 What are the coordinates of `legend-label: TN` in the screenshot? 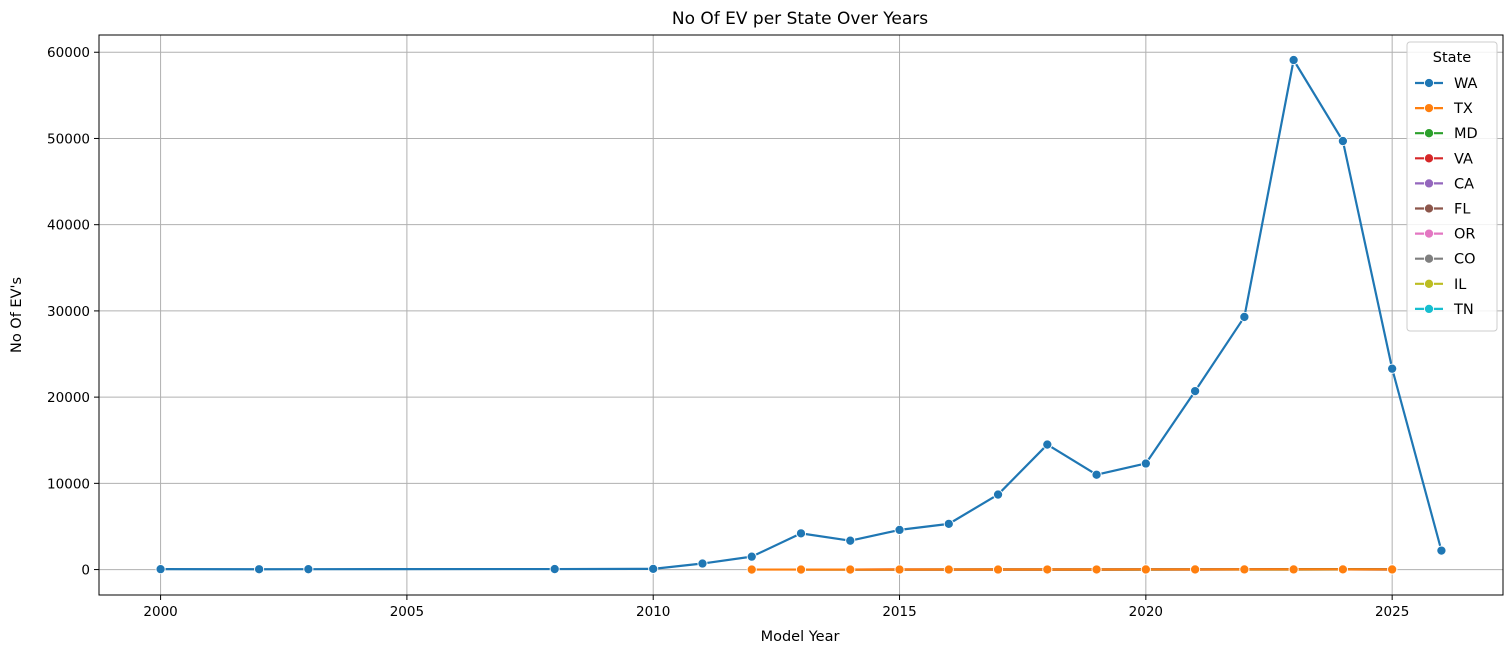 It's located at (1463, 310).